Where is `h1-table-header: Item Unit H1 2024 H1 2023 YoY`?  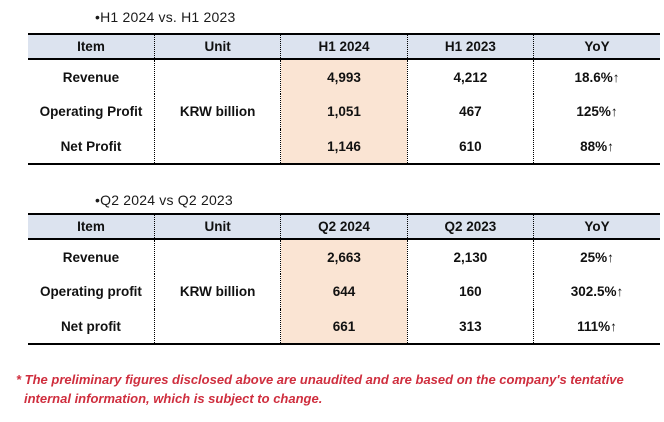
h1-table-header: Item Unit H1 2024 H1 2023 YoY is located at coordinates (344, 47).